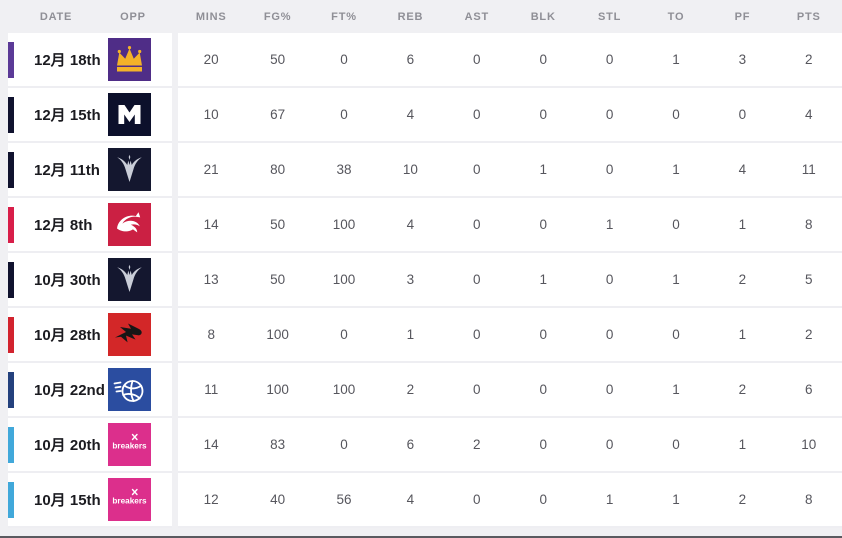 The image size is (842, 538). What do you see at coordinates (543, 16) in the screenshot?
I see `column-header-blk: BLK` at bounding box center [543, 16].